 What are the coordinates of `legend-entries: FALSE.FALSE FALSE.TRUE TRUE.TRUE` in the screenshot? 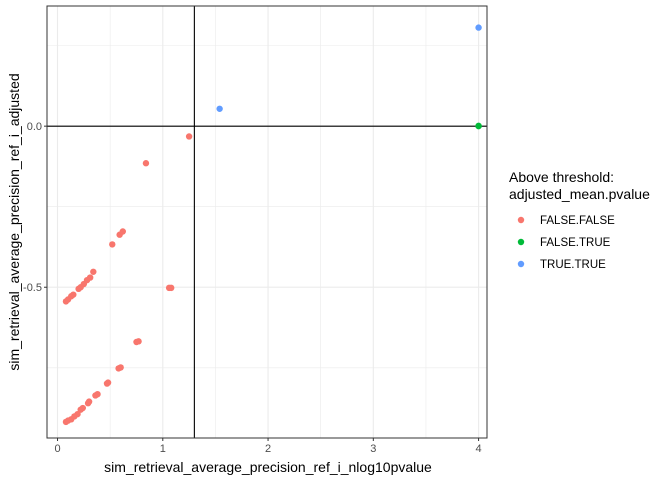 It's located at (566, 243).